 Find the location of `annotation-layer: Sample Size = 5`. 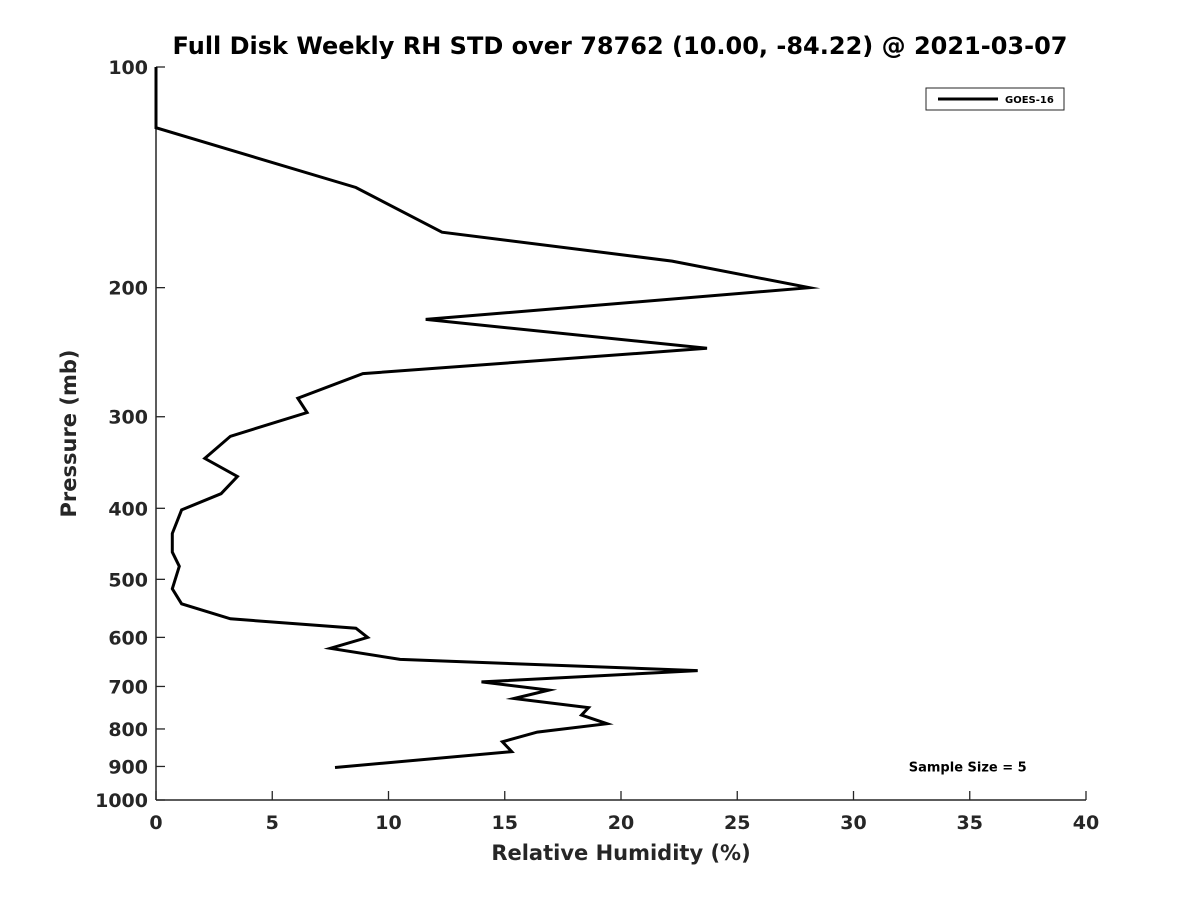

annotation-layer: Sample Size = 5 is located at coordinates (968, 767).